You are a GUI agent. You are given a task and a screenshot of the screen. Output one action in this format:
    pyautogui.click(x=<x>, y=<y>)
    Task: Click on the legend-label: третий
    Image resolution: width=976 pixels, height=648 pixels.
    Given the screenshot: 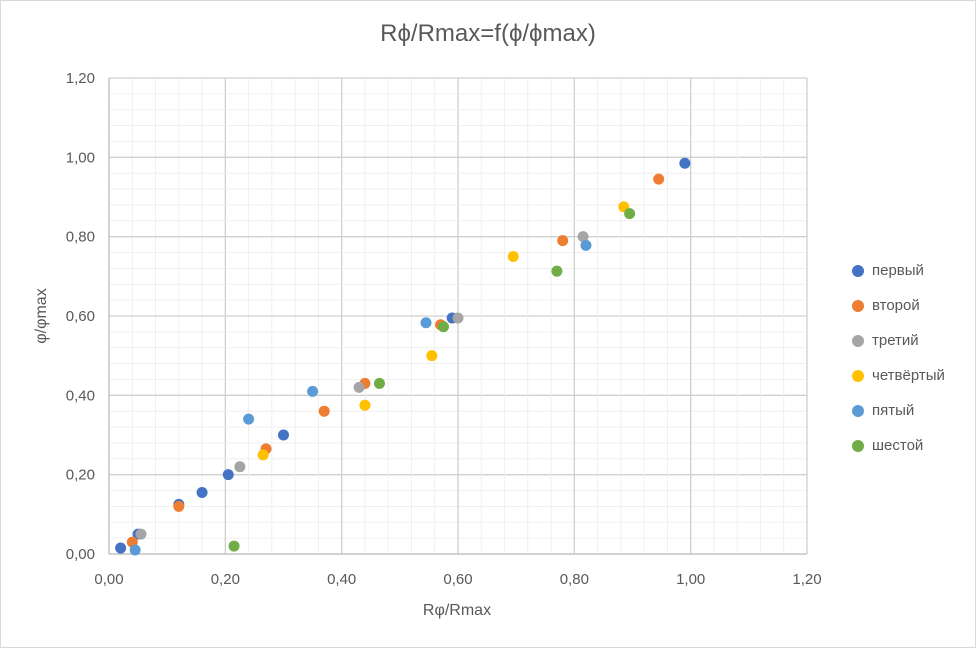 What is the action you would take?
    pyautogui.click(x=895, y=340)
    